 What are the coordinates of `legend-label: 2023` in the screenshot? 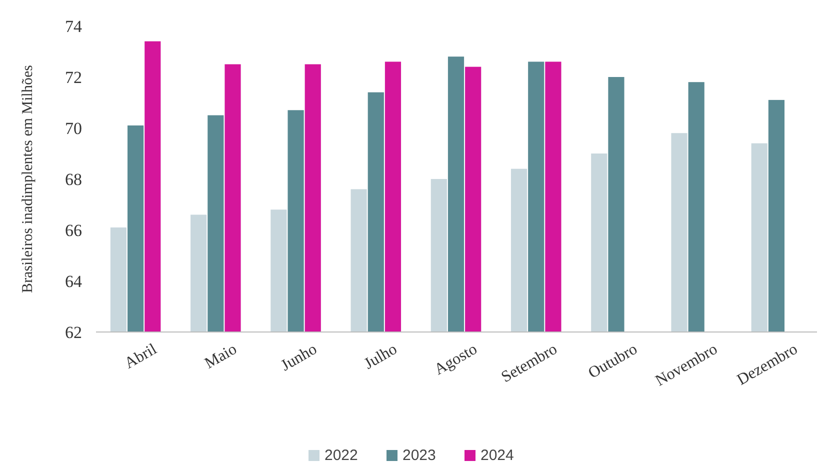 It's located at (419, 455).